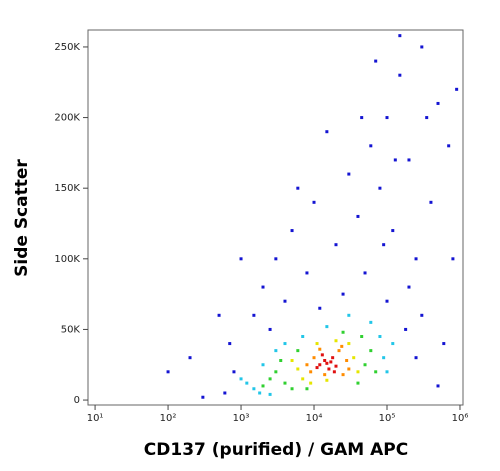  Describe the element at coordinates (67, 259) in the screenshot. I see `y-tick-label: 100K` at that location.